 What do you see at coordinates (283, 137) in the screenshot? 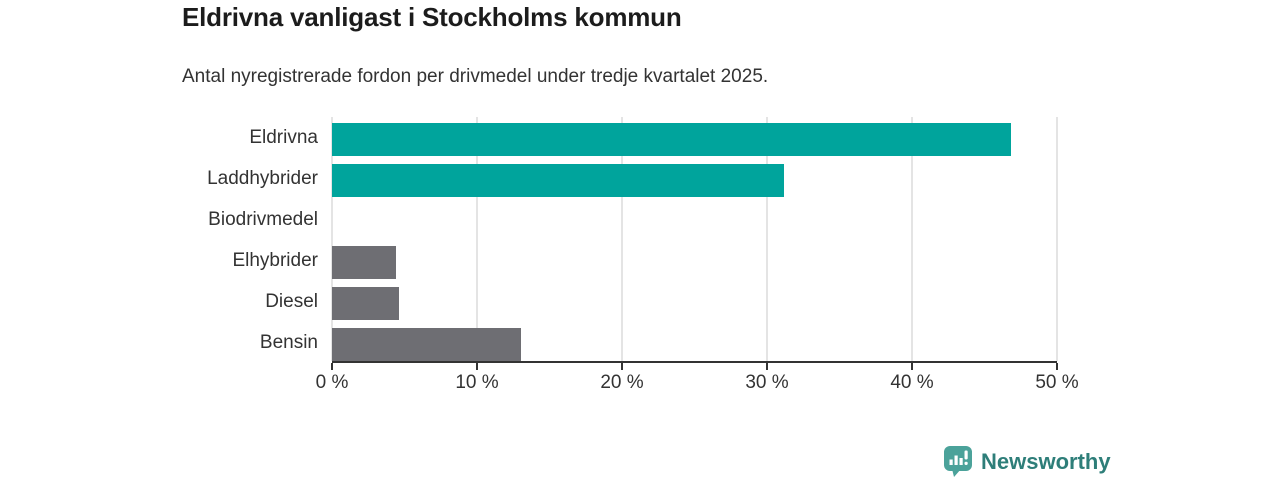
I see `category-label: Eldrivna` at bounding box center [283, 137].